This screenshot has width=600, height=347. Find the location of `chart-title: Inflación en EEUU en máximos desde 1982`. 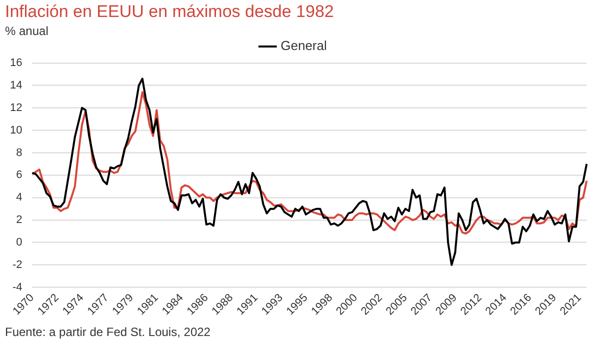

chart-title: Inflación en EEUU en máximos desde 1982 is located at coordinates (169, 12).